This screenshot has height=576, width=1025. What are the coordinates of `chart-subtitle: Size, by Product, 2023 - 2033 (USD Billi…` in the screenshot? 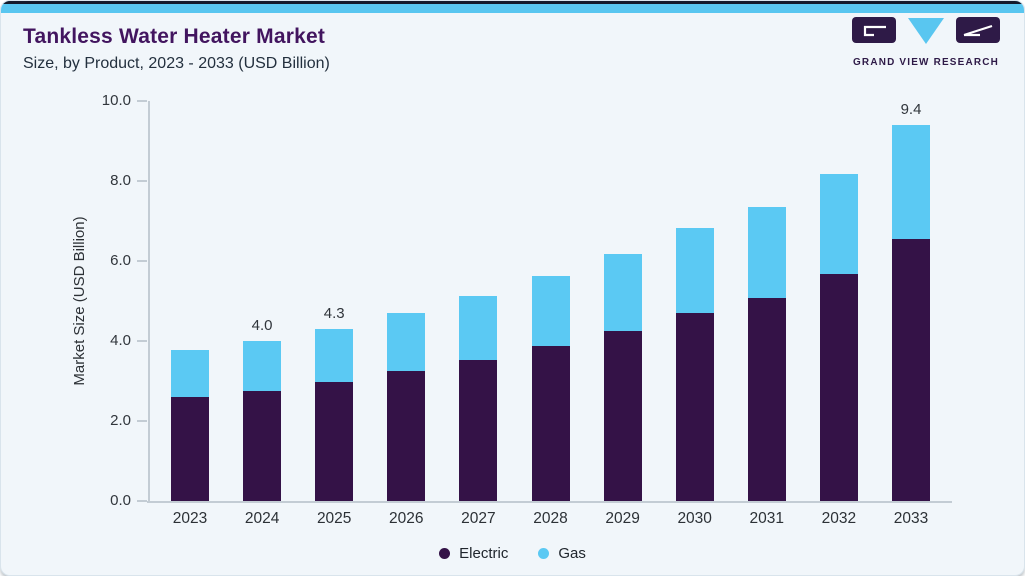 It's located at (176, 63).